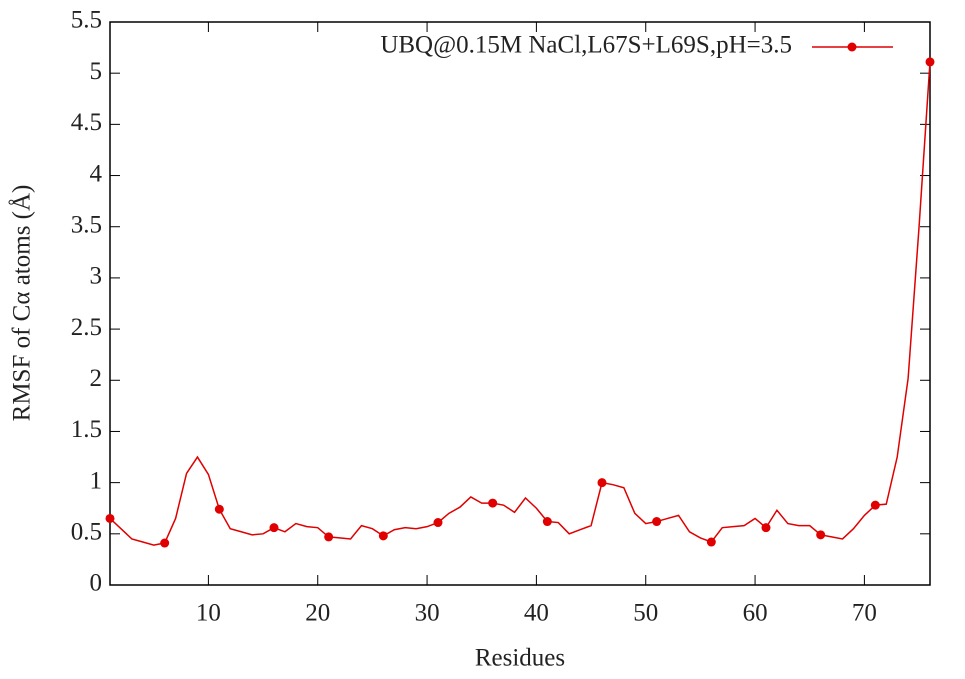 This screenshot has width=965, height=679. Describe the element at coordinates (96, 480) in the screenshot. I see `y-tick-label: 1` at that location.